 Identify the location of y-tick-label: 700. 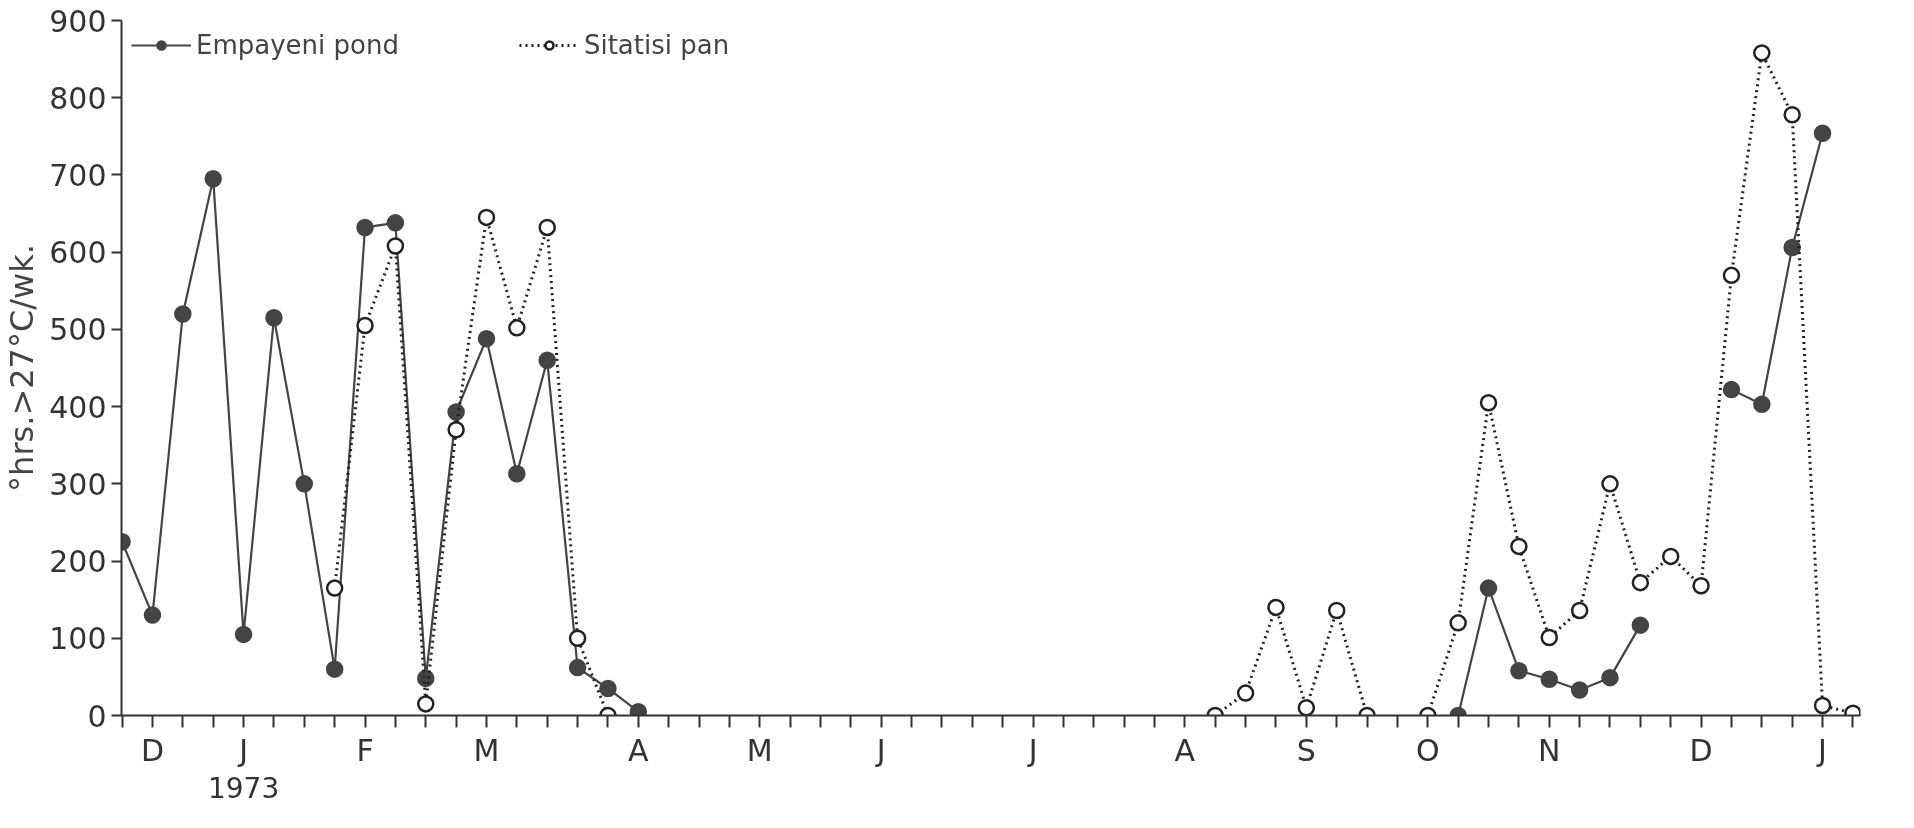
(78, 175).